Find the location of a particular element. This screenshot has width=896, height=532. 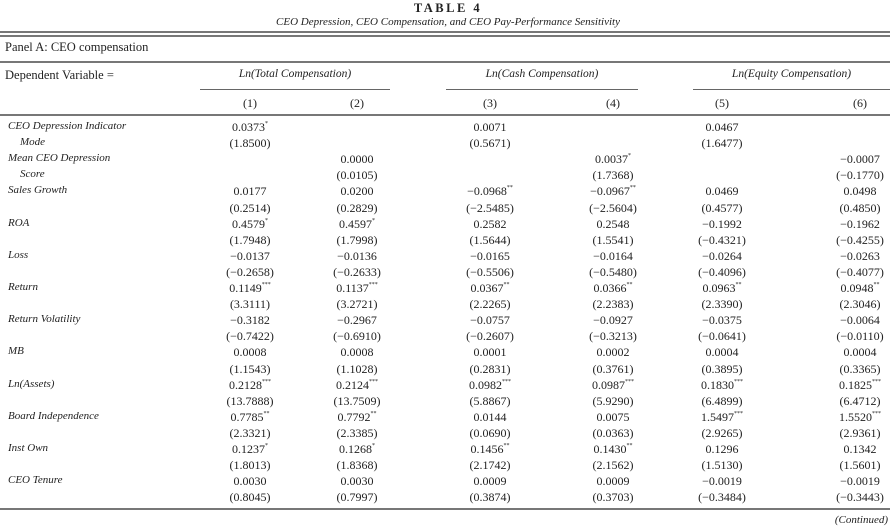

coefficient-cell: −0.0264 is located at coordinates (722, 256).